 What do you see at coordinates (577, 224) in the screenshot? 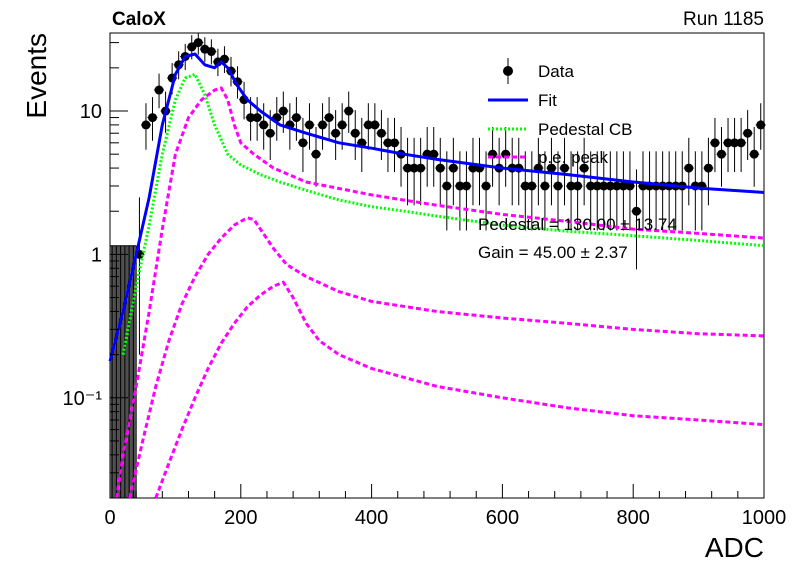
I see `annotation-pedestal: Pedestal = 130.00 ± 13.74` at bounding box center [577, 224].